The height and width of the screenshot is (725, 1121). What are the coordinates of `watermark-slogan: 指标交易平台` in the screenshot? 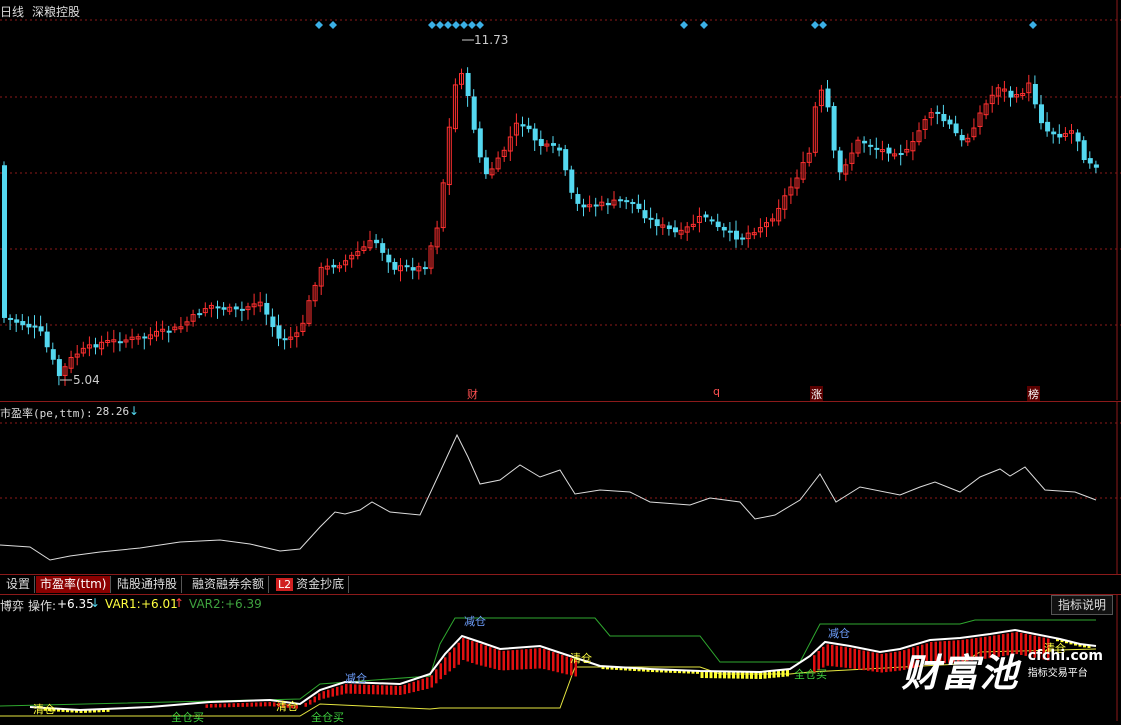 It's located at (1057, 673).